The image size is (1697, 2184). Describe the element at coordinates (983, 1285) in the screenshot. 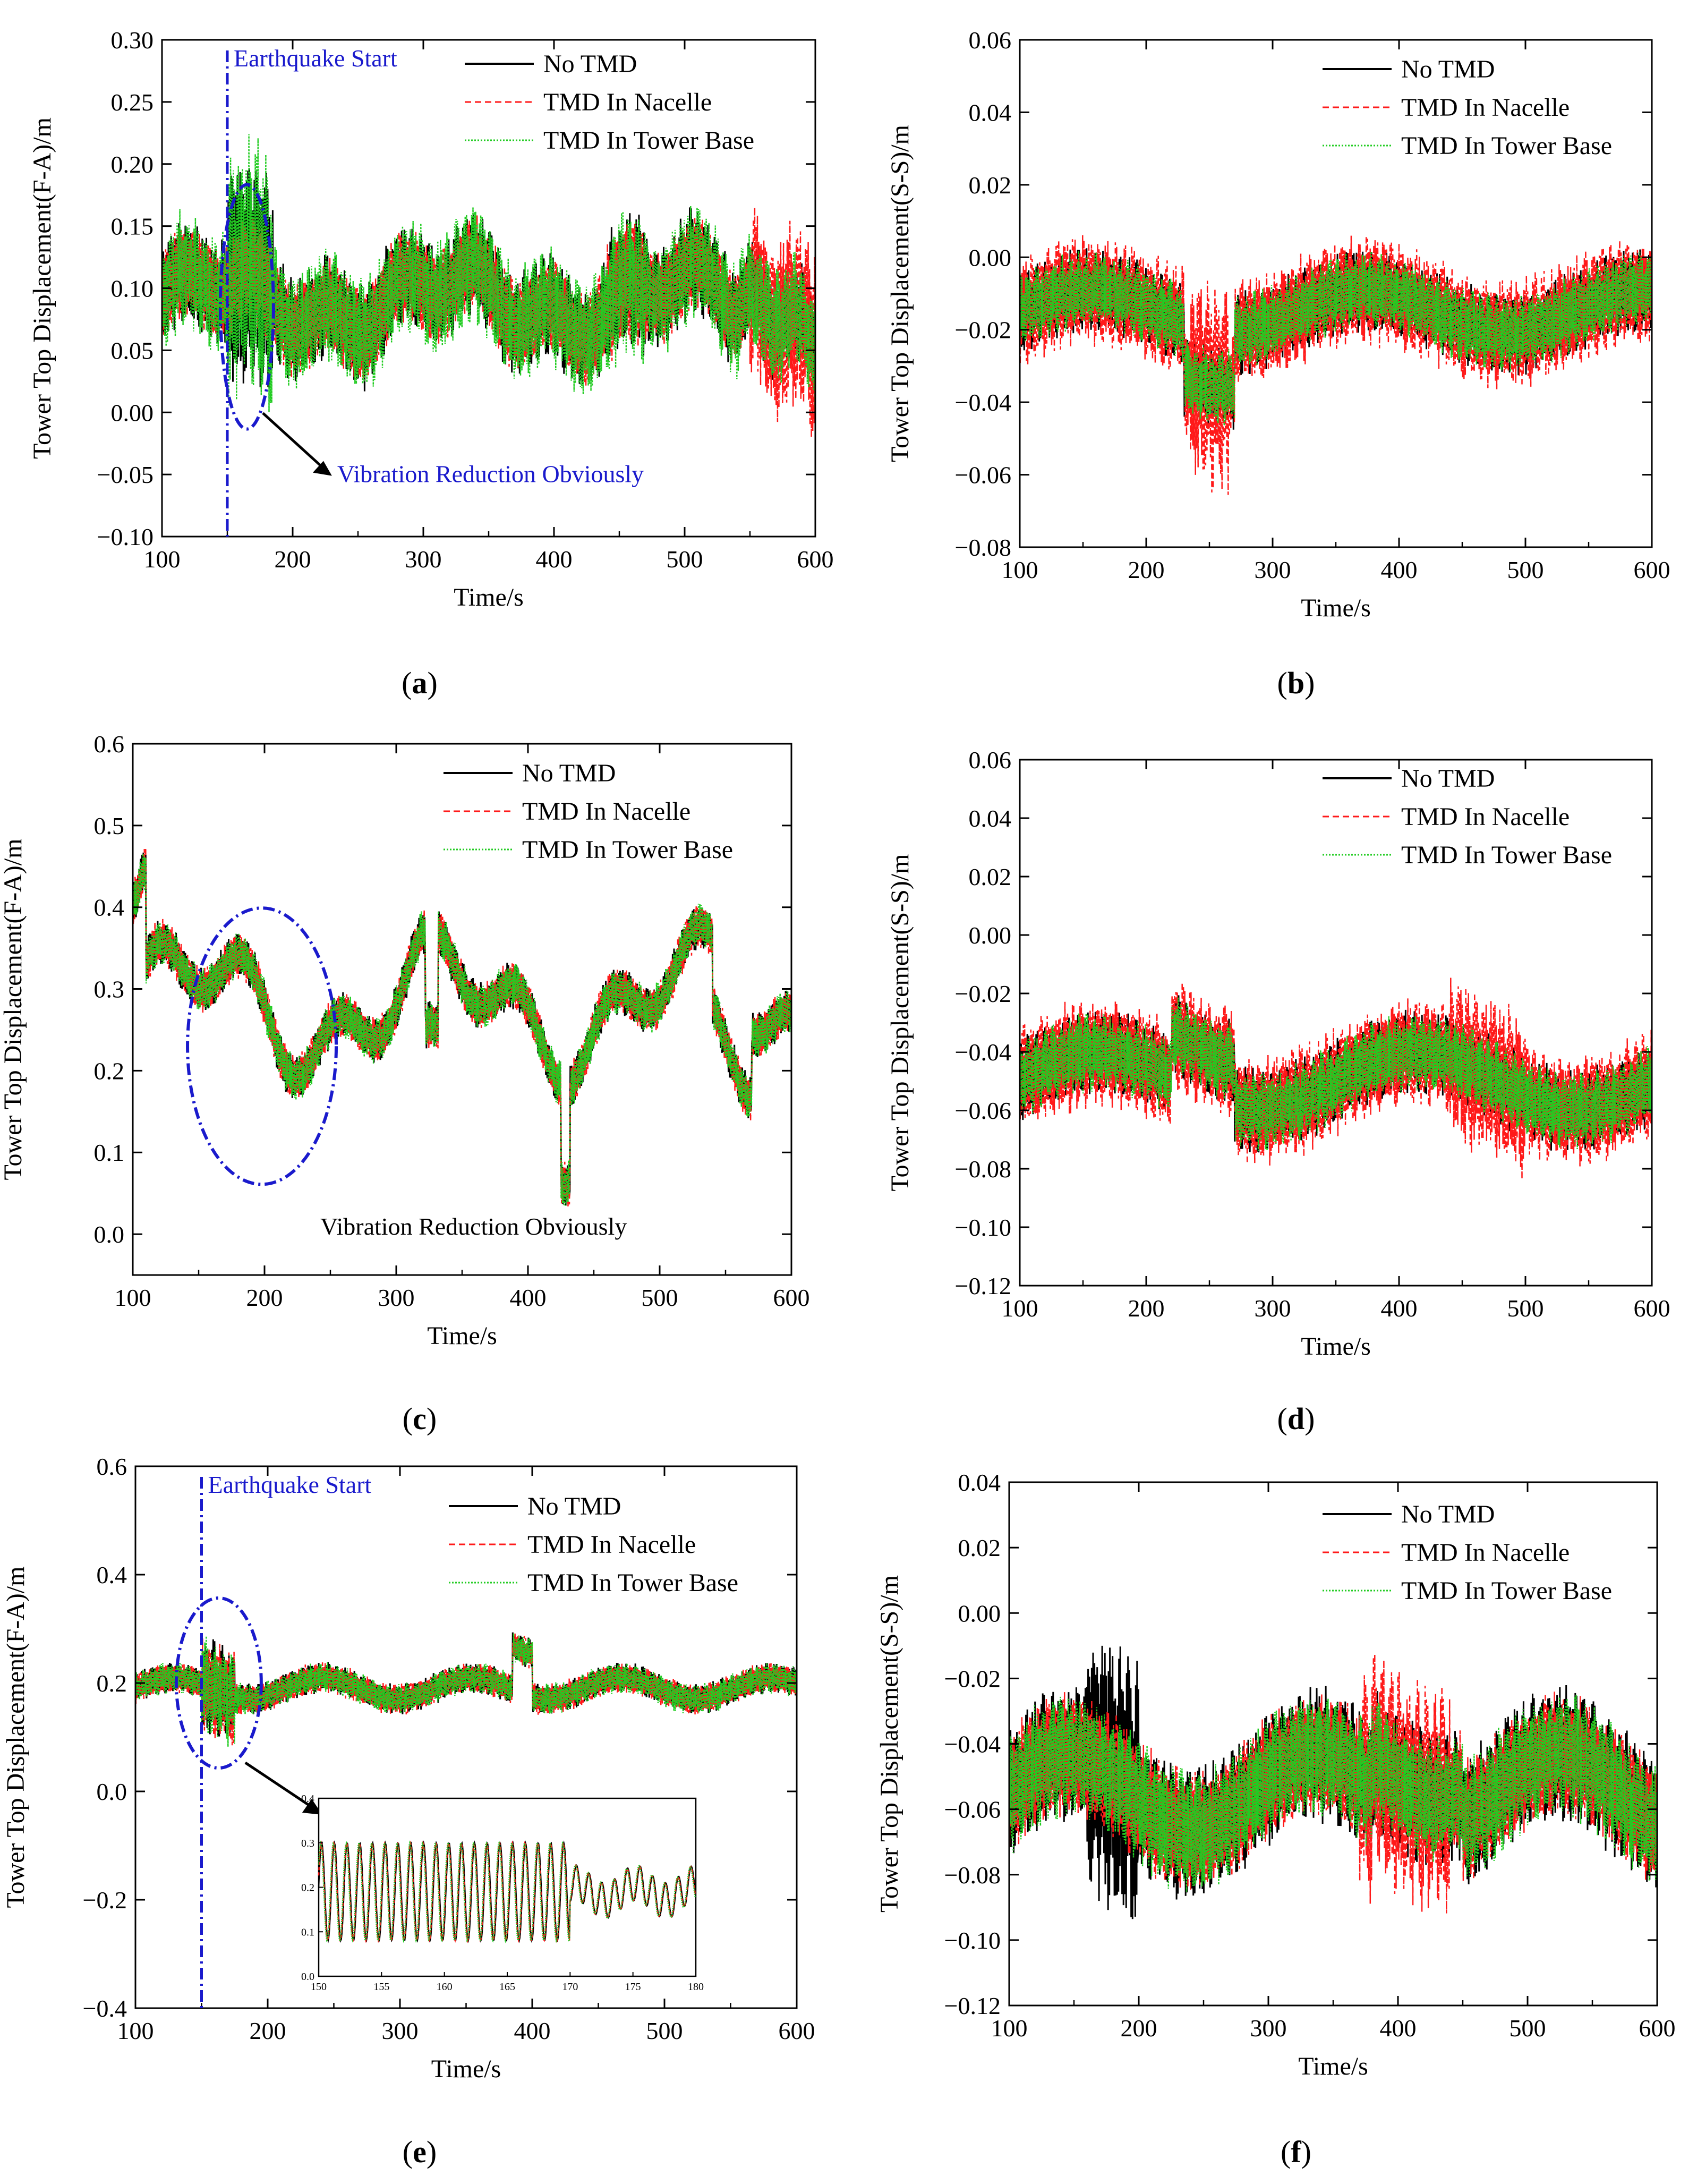

I see `y-tick-label: −0.12` at that location.